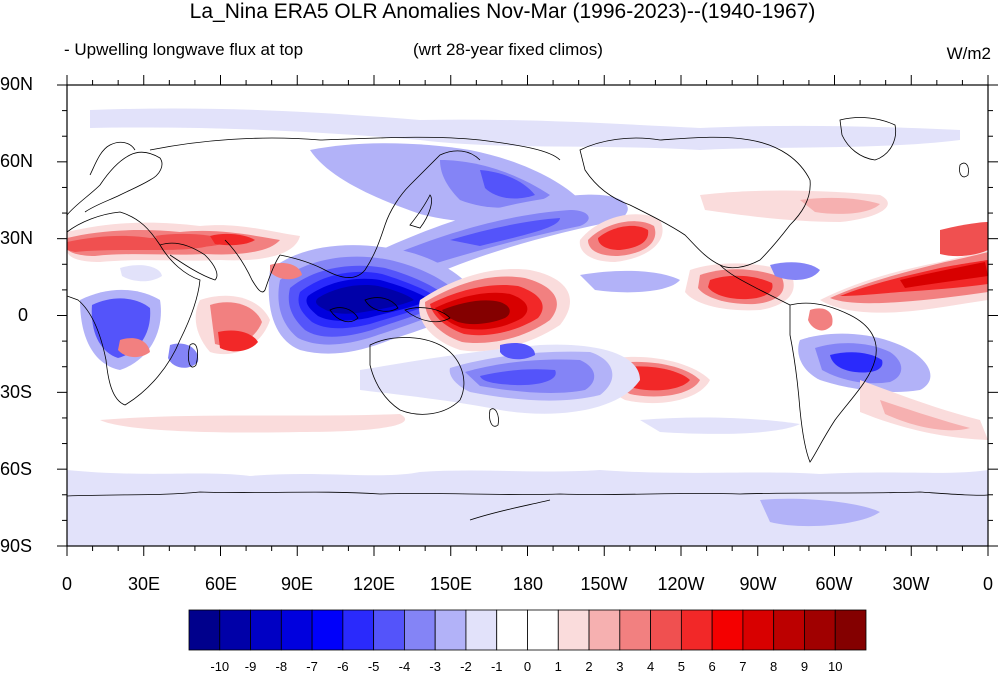 Image resolution: width=1005 pixels, height=676 pixels. What do you see at coordinates (681, 584) in the screenshot?
I see `x-tick-label: 120W` at bounding box center [681, 584].